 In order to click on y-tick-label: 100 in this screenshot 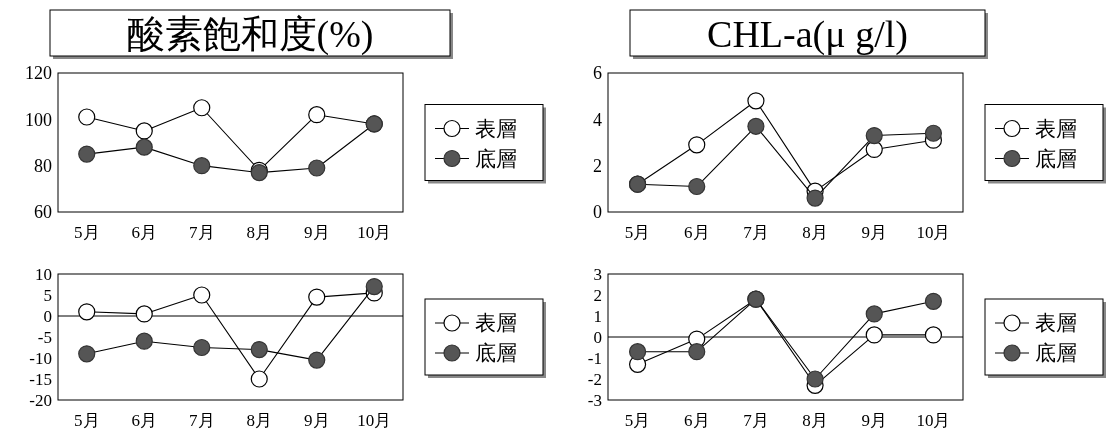, I will do `click(38, 119)`.